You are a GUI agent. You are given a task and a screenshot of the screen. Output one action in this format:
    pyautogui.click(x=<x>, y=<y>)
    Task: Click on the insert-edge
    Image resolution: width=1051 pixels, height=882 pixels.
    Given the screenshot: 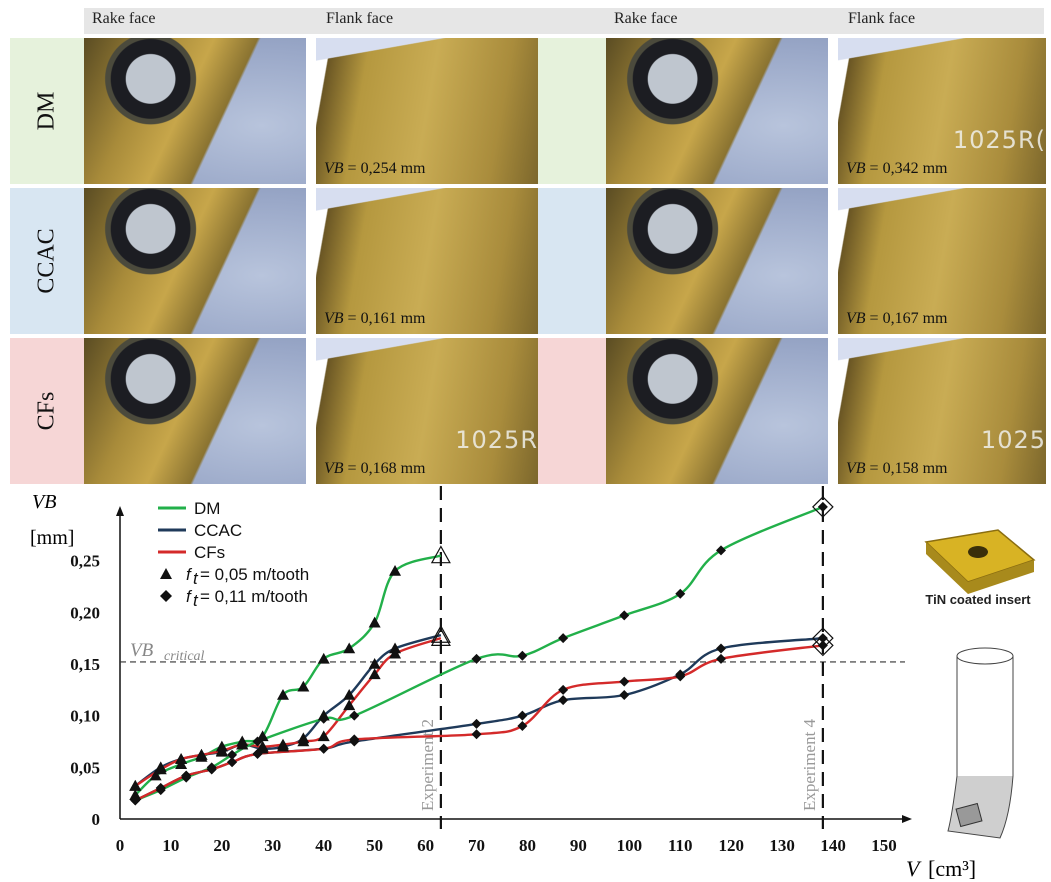 What is the action you would take?
    pyautogui.click(x=980, y=568)
    